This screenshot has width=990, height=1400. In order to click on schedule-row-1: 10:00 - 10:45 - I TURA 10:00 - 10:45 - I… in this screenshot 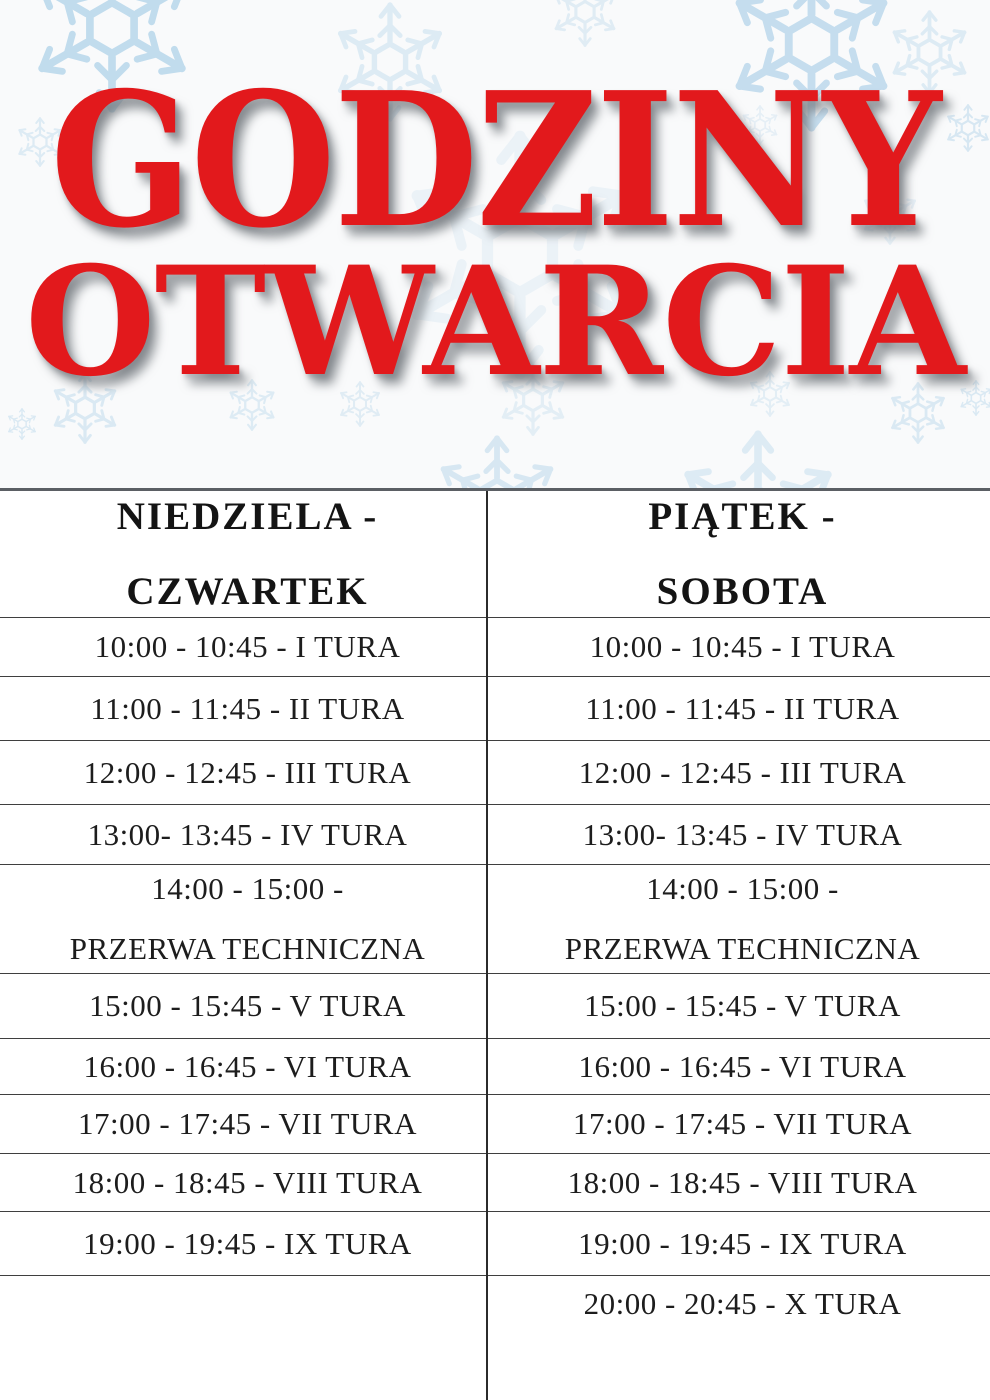, I will do `click(495, 646)`.